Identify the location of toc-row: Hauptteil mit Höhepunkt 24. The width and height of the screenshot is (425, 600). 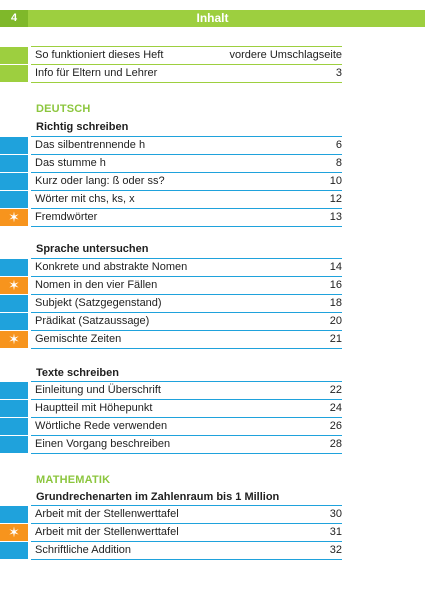
(212, 408).